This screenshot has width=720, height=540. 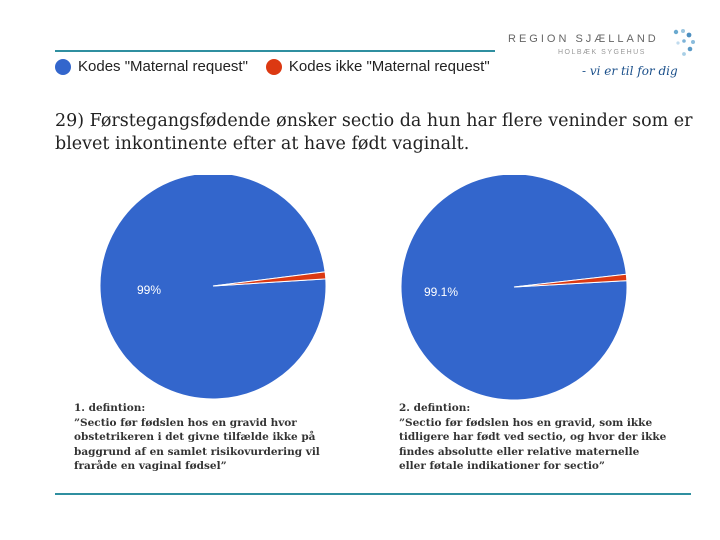 I want to click on legend-swatch-blue, so click(x=63, y=66).